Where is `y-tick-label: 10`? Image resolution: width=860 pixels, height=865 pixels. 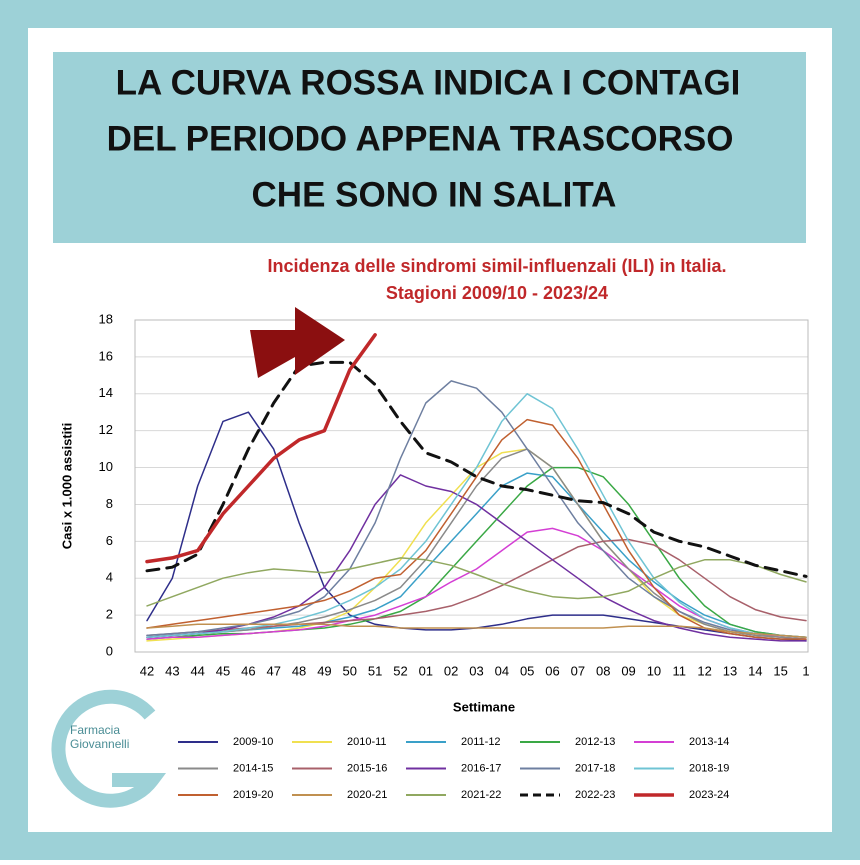 y-tick-label: 10 is located at coordinates (106, 466).